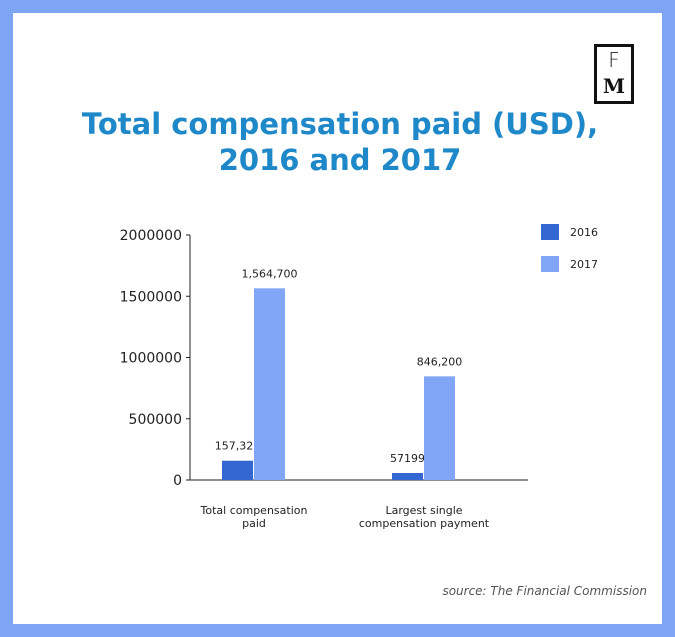 The image size is (675, 637). What do you see at coordinates (270, 273) in the screenshot?
I see `data-label: 1,564,700` at bounding box center [270, 273].